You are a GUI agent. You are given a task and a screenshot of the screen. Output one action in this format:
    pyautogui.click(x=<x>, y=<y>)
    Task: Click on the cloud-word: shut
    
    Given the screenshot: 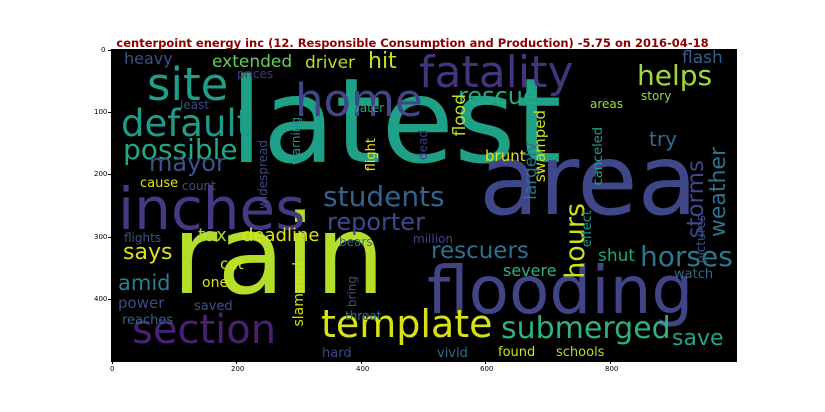 What is the action you would take?
    pyautogui.click(x=617, y=256)
    